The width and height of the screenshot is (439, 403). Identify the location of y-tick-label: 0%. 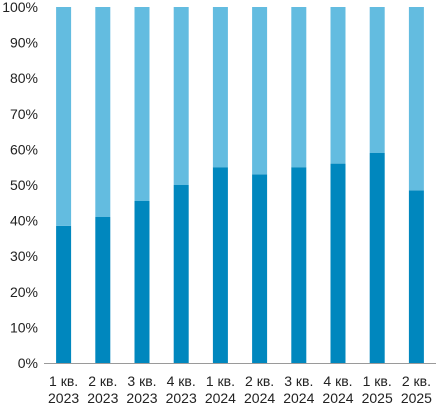
(28, 363).